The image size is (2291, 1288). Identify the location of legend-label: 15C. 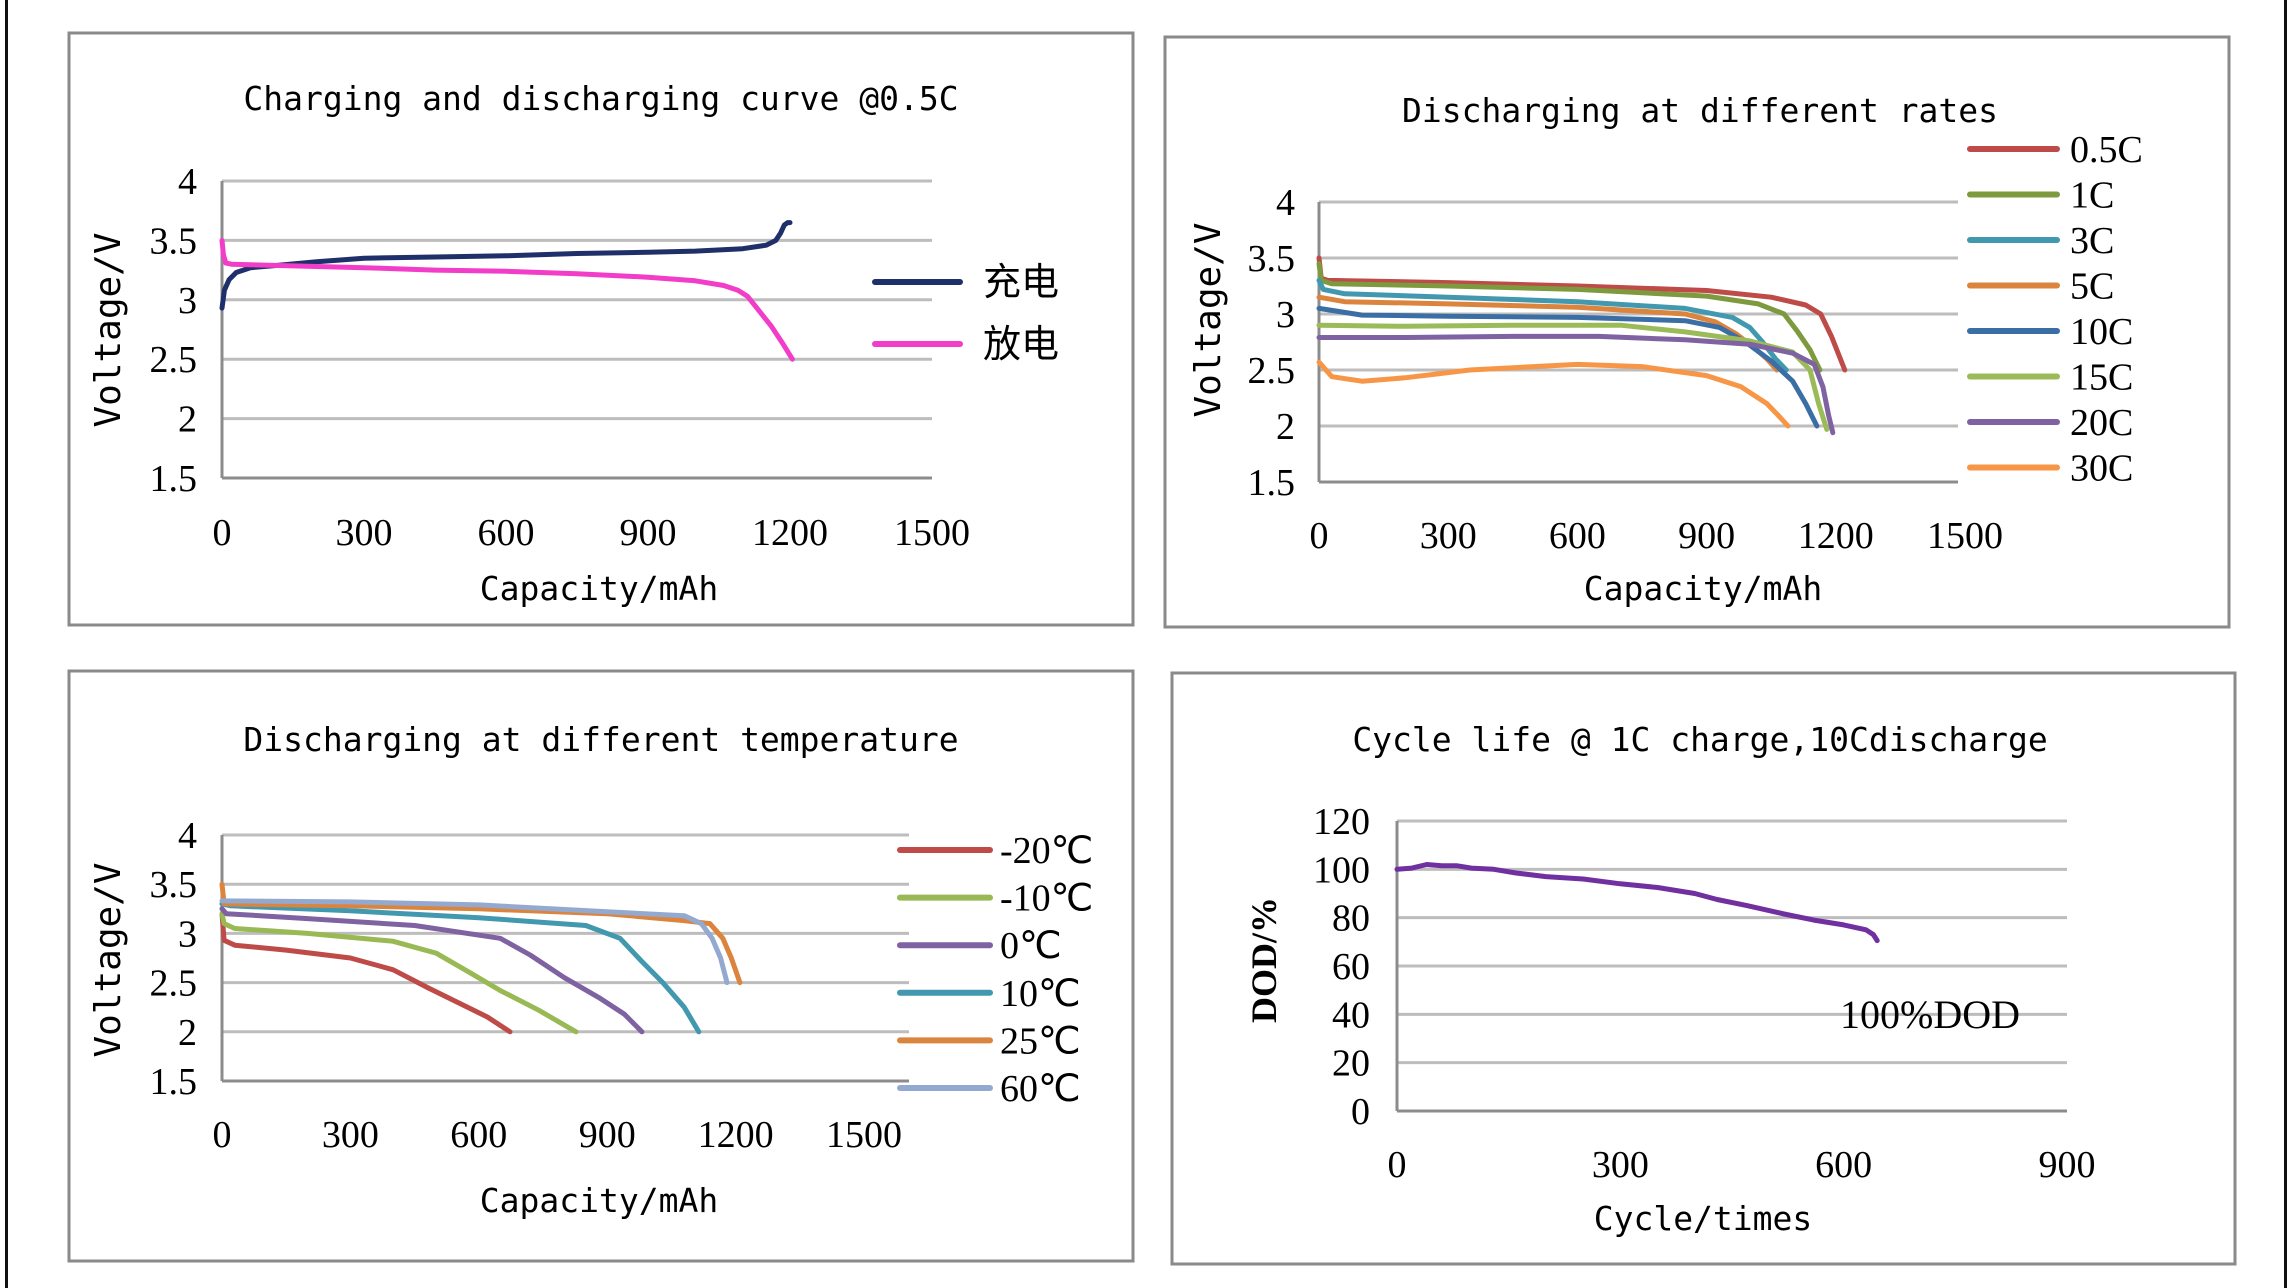
(2101, 378).